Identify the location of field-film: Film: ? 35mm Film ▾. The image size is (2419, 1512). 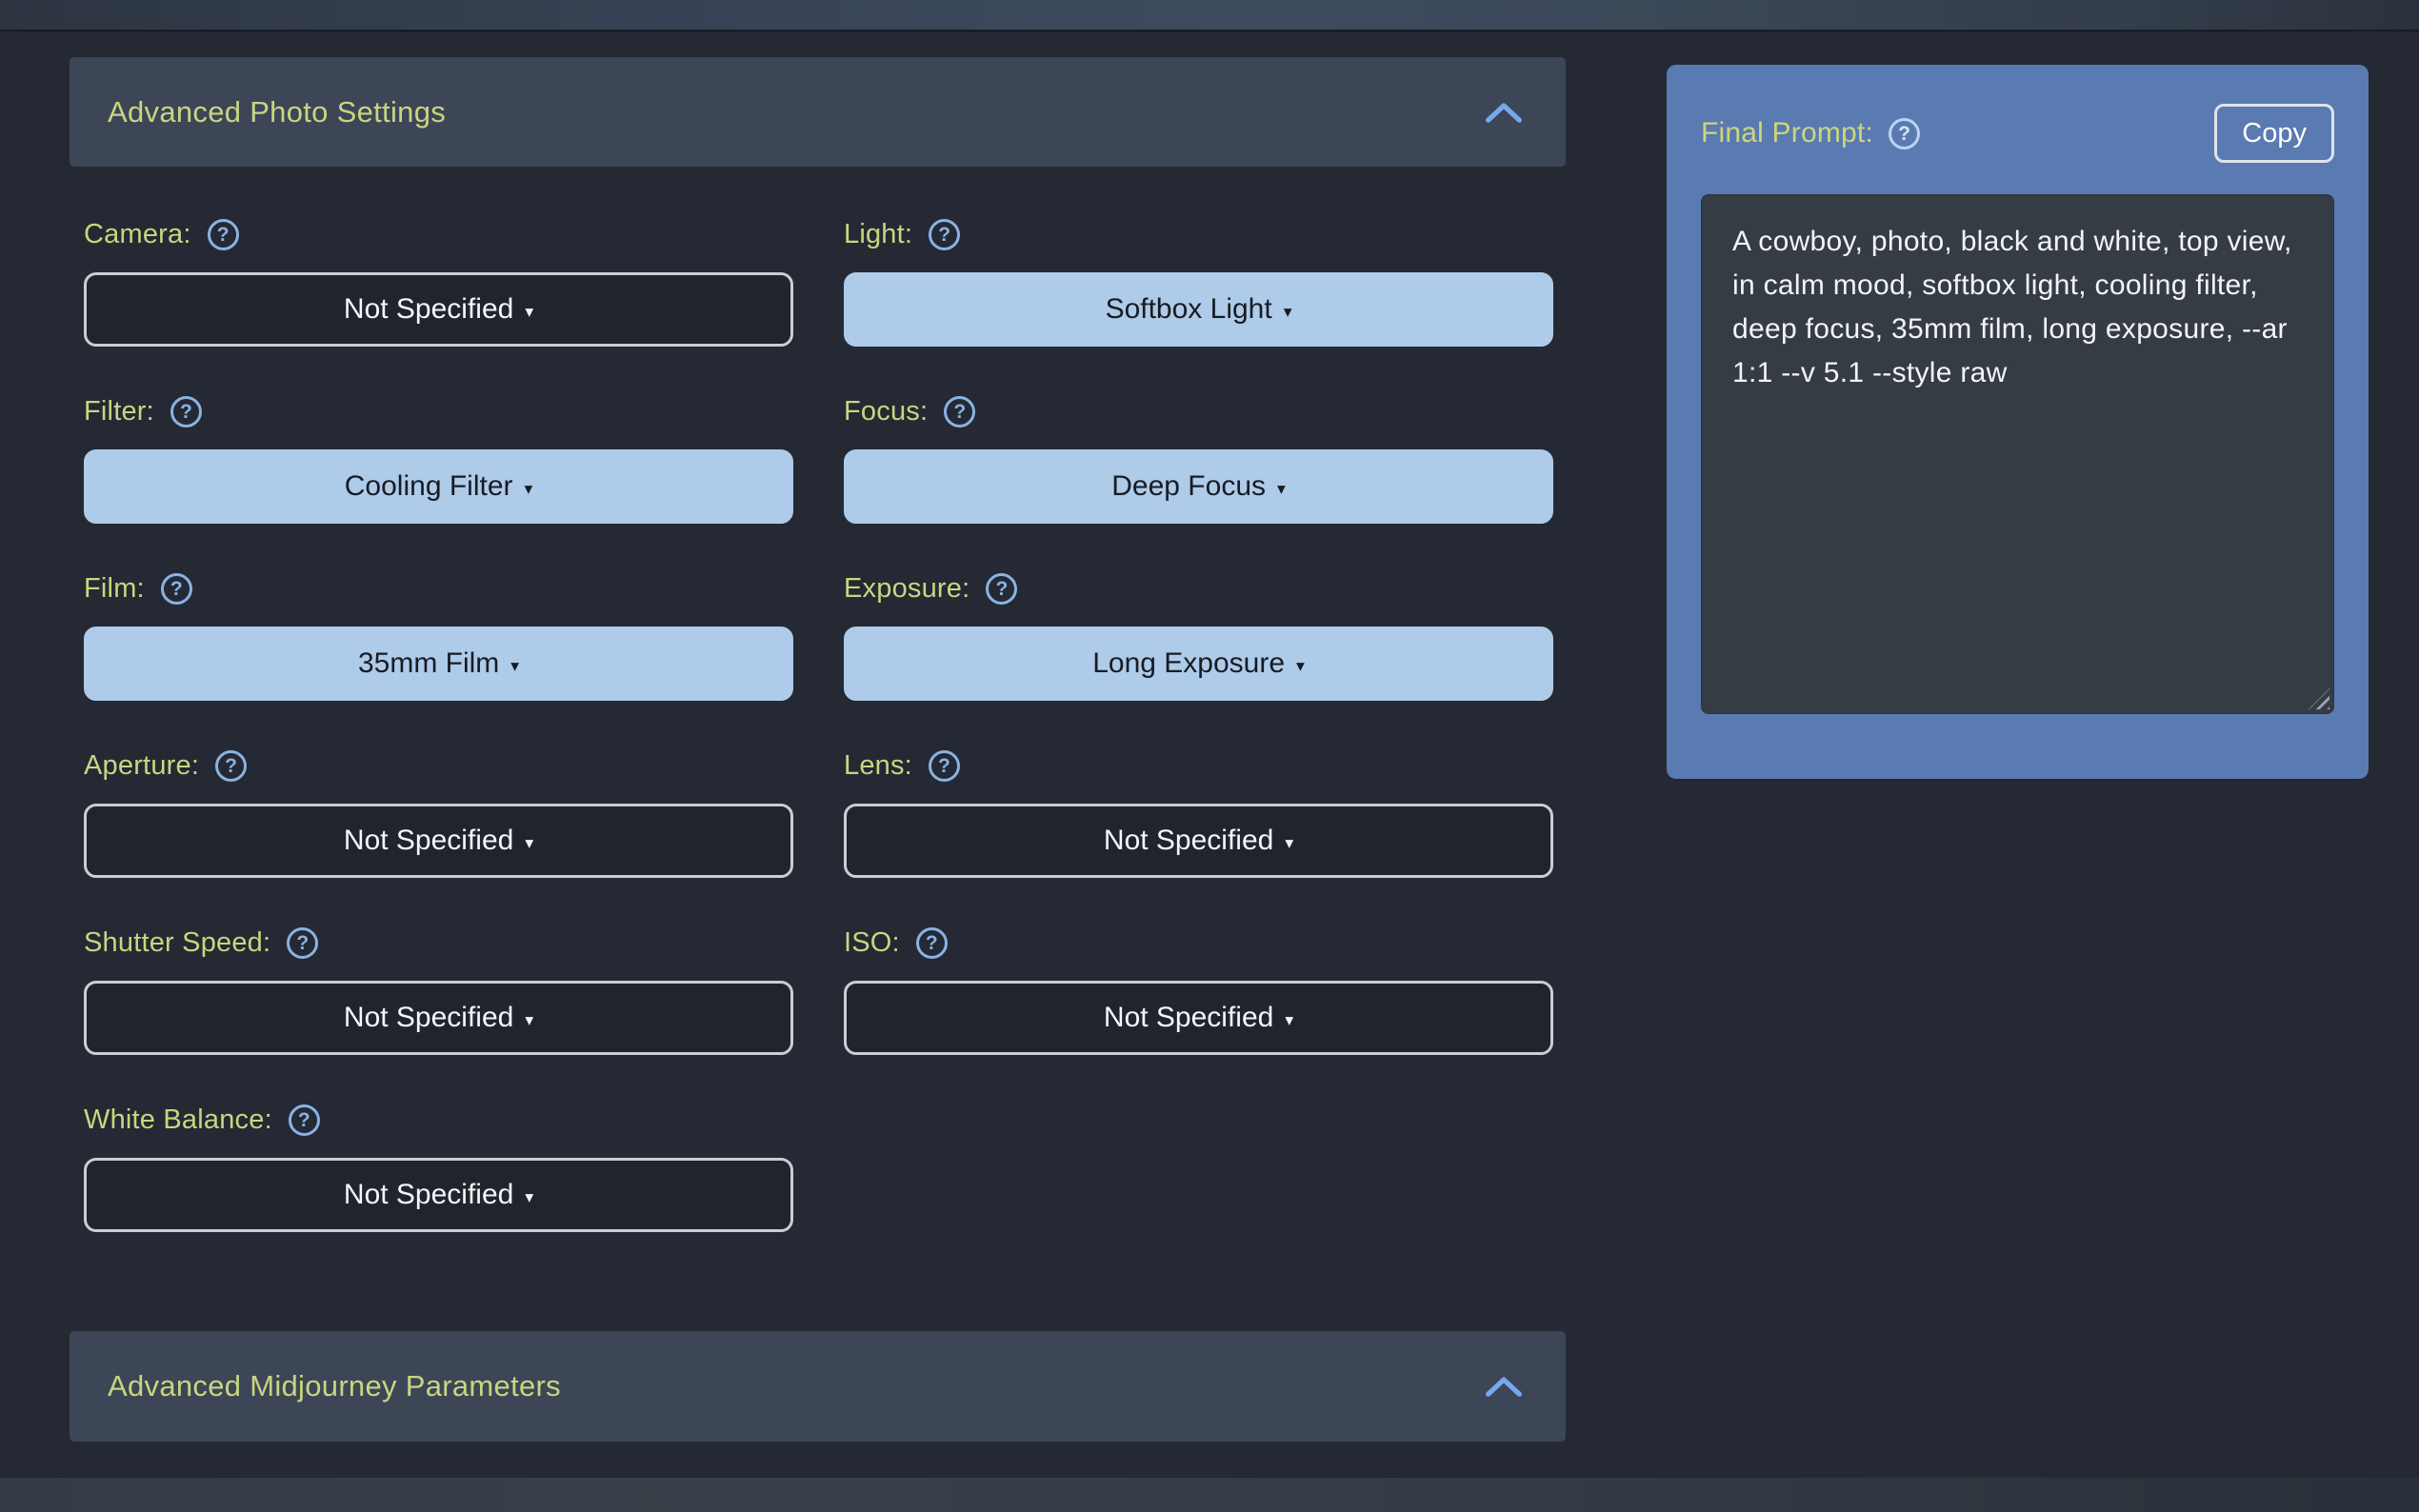
(438, 634).